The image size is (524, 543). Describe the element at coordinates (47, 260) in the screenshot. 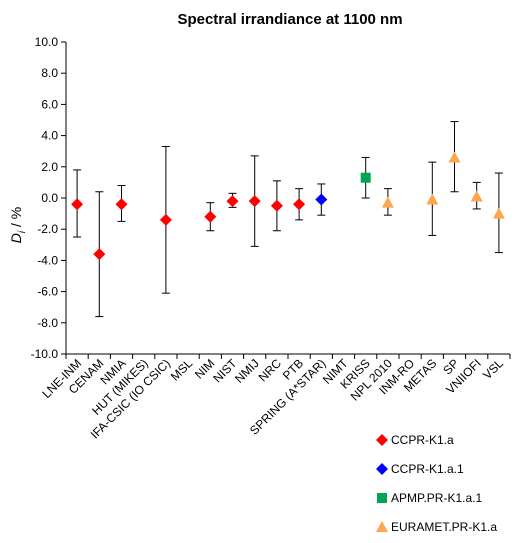

I see `y-tick-label: -4.0` at that location.